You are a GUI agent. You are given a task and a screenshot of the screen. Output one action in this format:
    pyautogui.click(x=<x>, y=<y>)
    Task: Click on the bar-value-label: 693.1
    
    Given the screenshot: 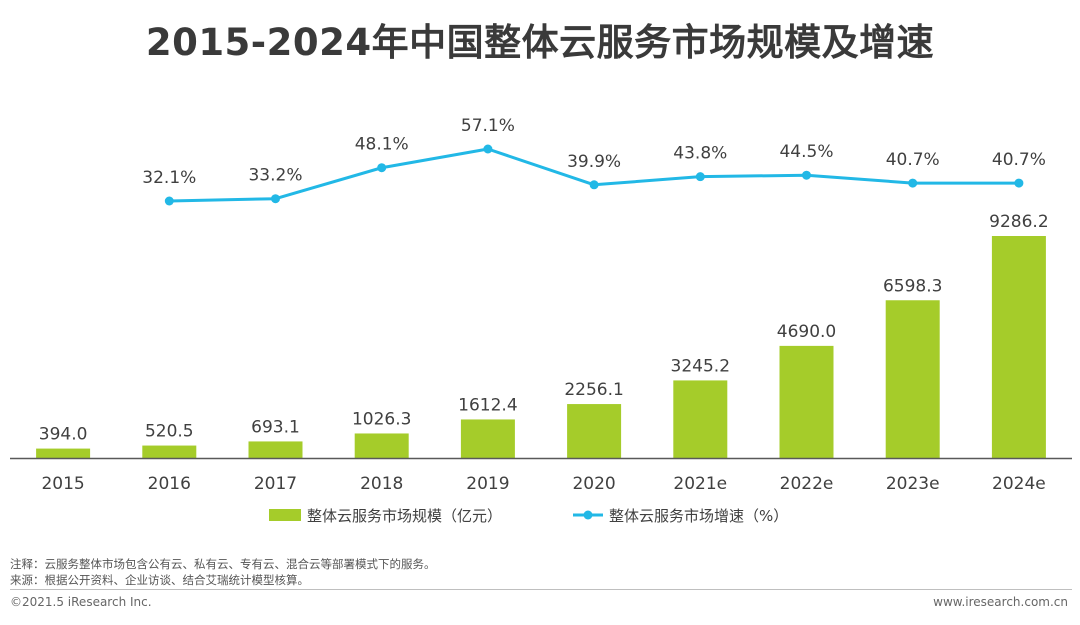 What is the action you would take?
    pyautogui.click(x=275, y=427)
    